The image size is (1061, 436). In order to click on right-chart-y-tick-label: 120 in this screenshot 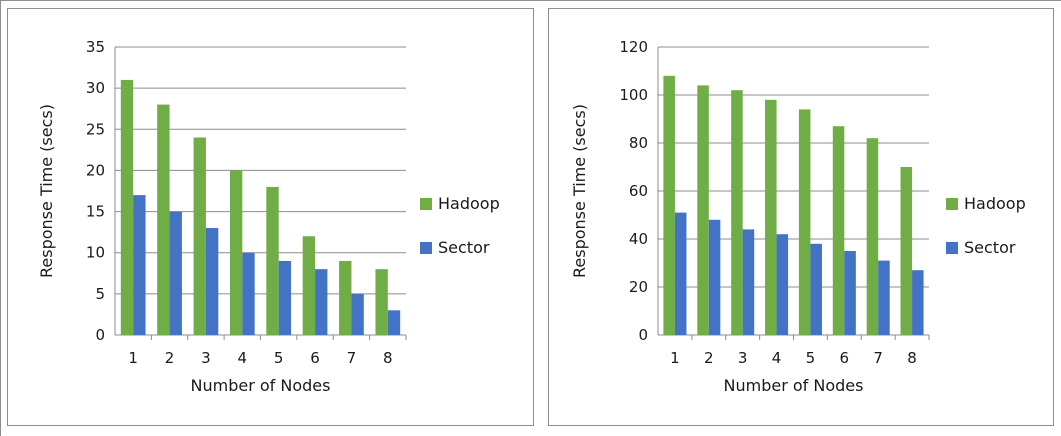, I will do `click(633, 47)`.